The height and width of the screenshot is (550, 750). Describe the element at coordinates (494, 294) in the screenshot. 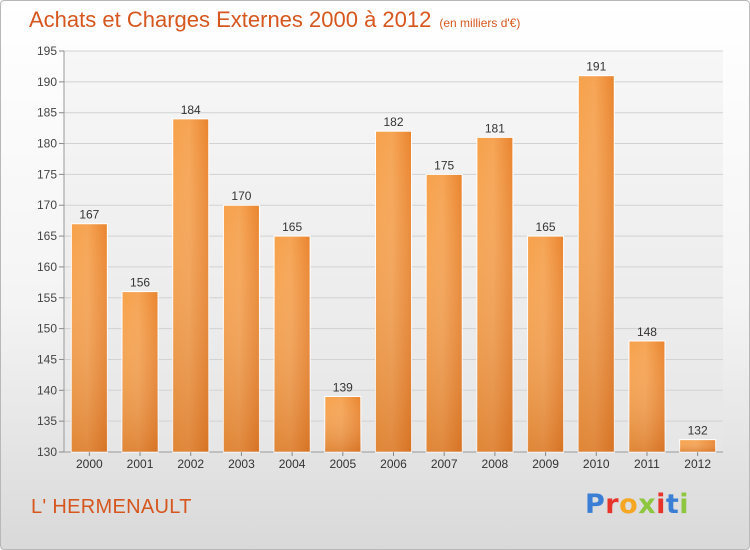

I see `bar-shade-2008` at that location.